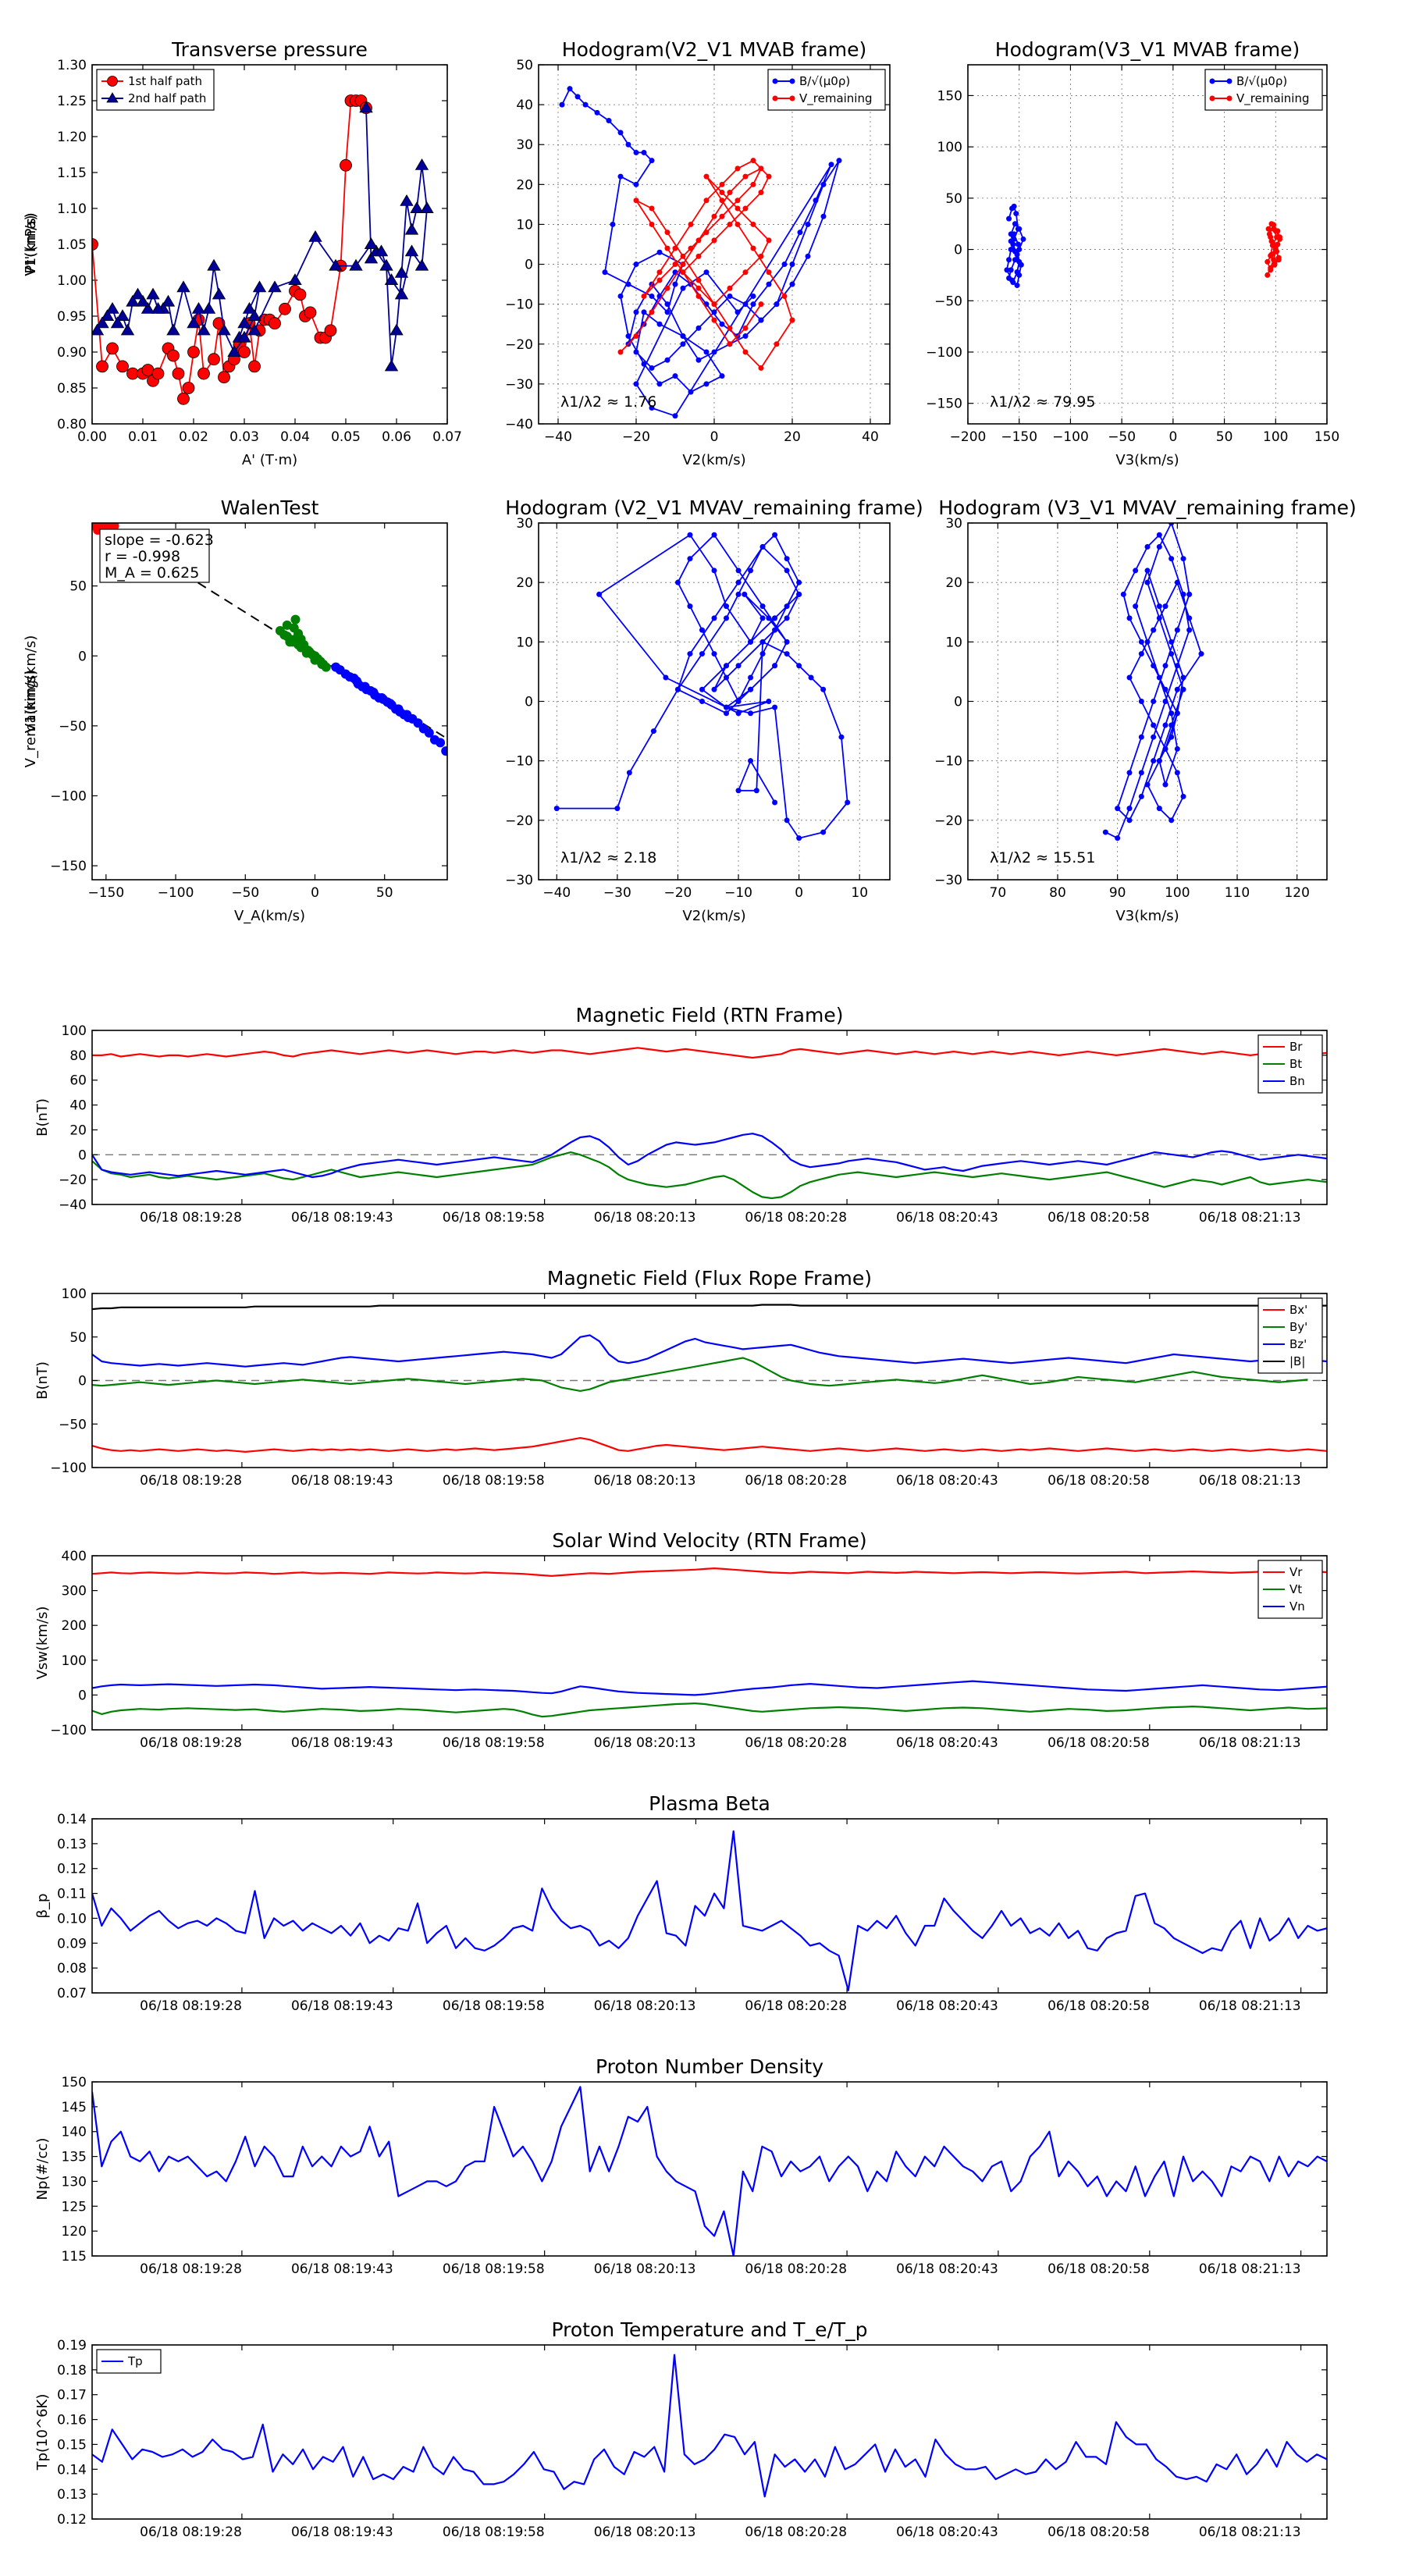 Image resolution: width=1405 pixels, height=2576 pixels. What do you see at coordinates (1099, 2532) in the screenshot?
I see `x-tick-label: 06/18 08:20:58` at bounding box center [1099, 2532].